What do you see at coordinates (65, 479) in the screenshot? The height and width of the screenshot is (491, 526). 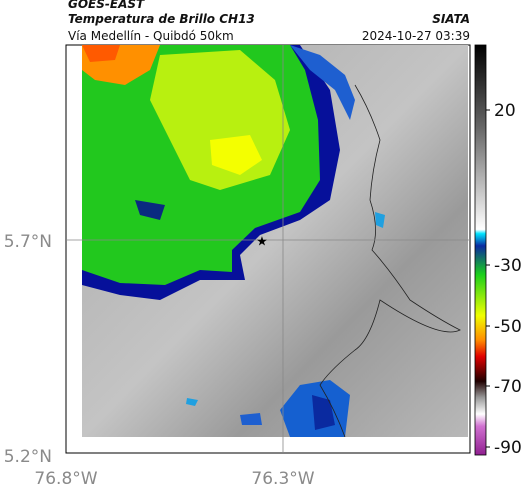 I see `lon-label: 76.8°W` at bounding box center [65, 479].